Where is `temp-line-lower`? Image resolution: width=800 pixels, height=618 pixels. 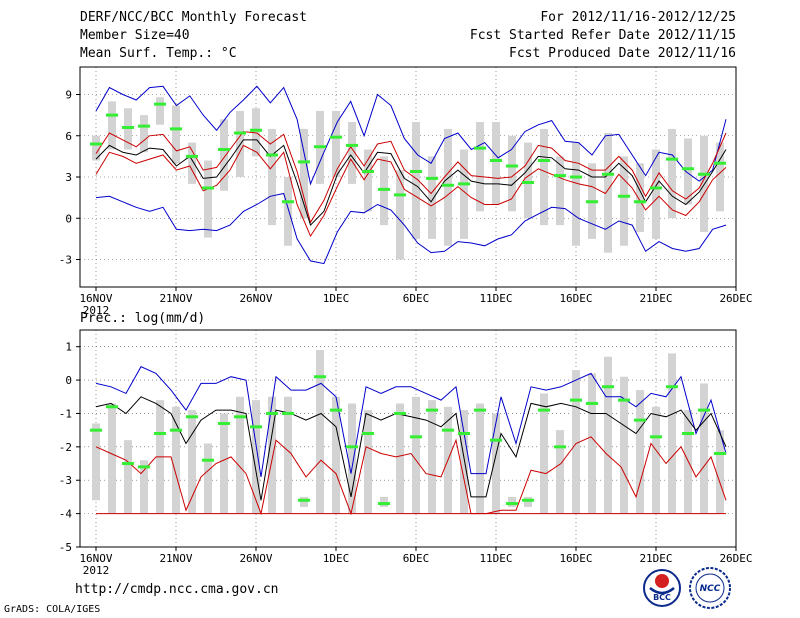 temp-line-lower is located at coordinates (411, 191).